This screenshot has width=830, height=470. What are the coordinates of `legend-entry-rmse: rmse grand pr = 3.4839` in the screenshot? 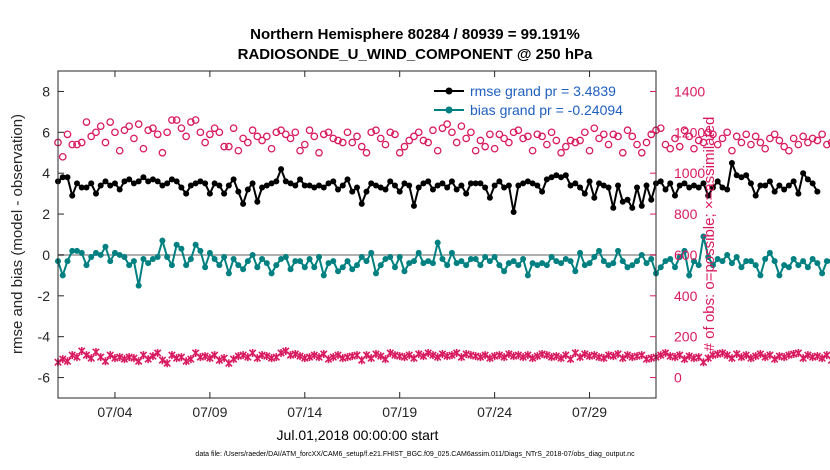 It's located at (525, 91).